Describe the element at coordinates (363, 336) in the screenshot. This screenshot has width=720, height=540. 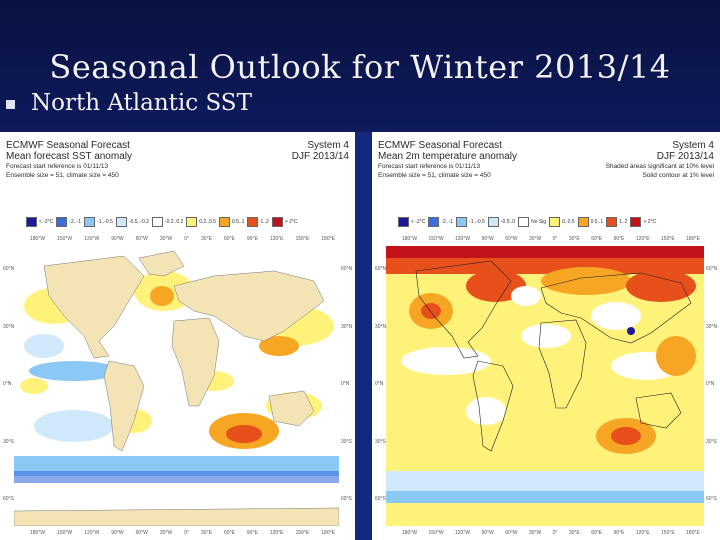
I see `panel-divider` at that location.